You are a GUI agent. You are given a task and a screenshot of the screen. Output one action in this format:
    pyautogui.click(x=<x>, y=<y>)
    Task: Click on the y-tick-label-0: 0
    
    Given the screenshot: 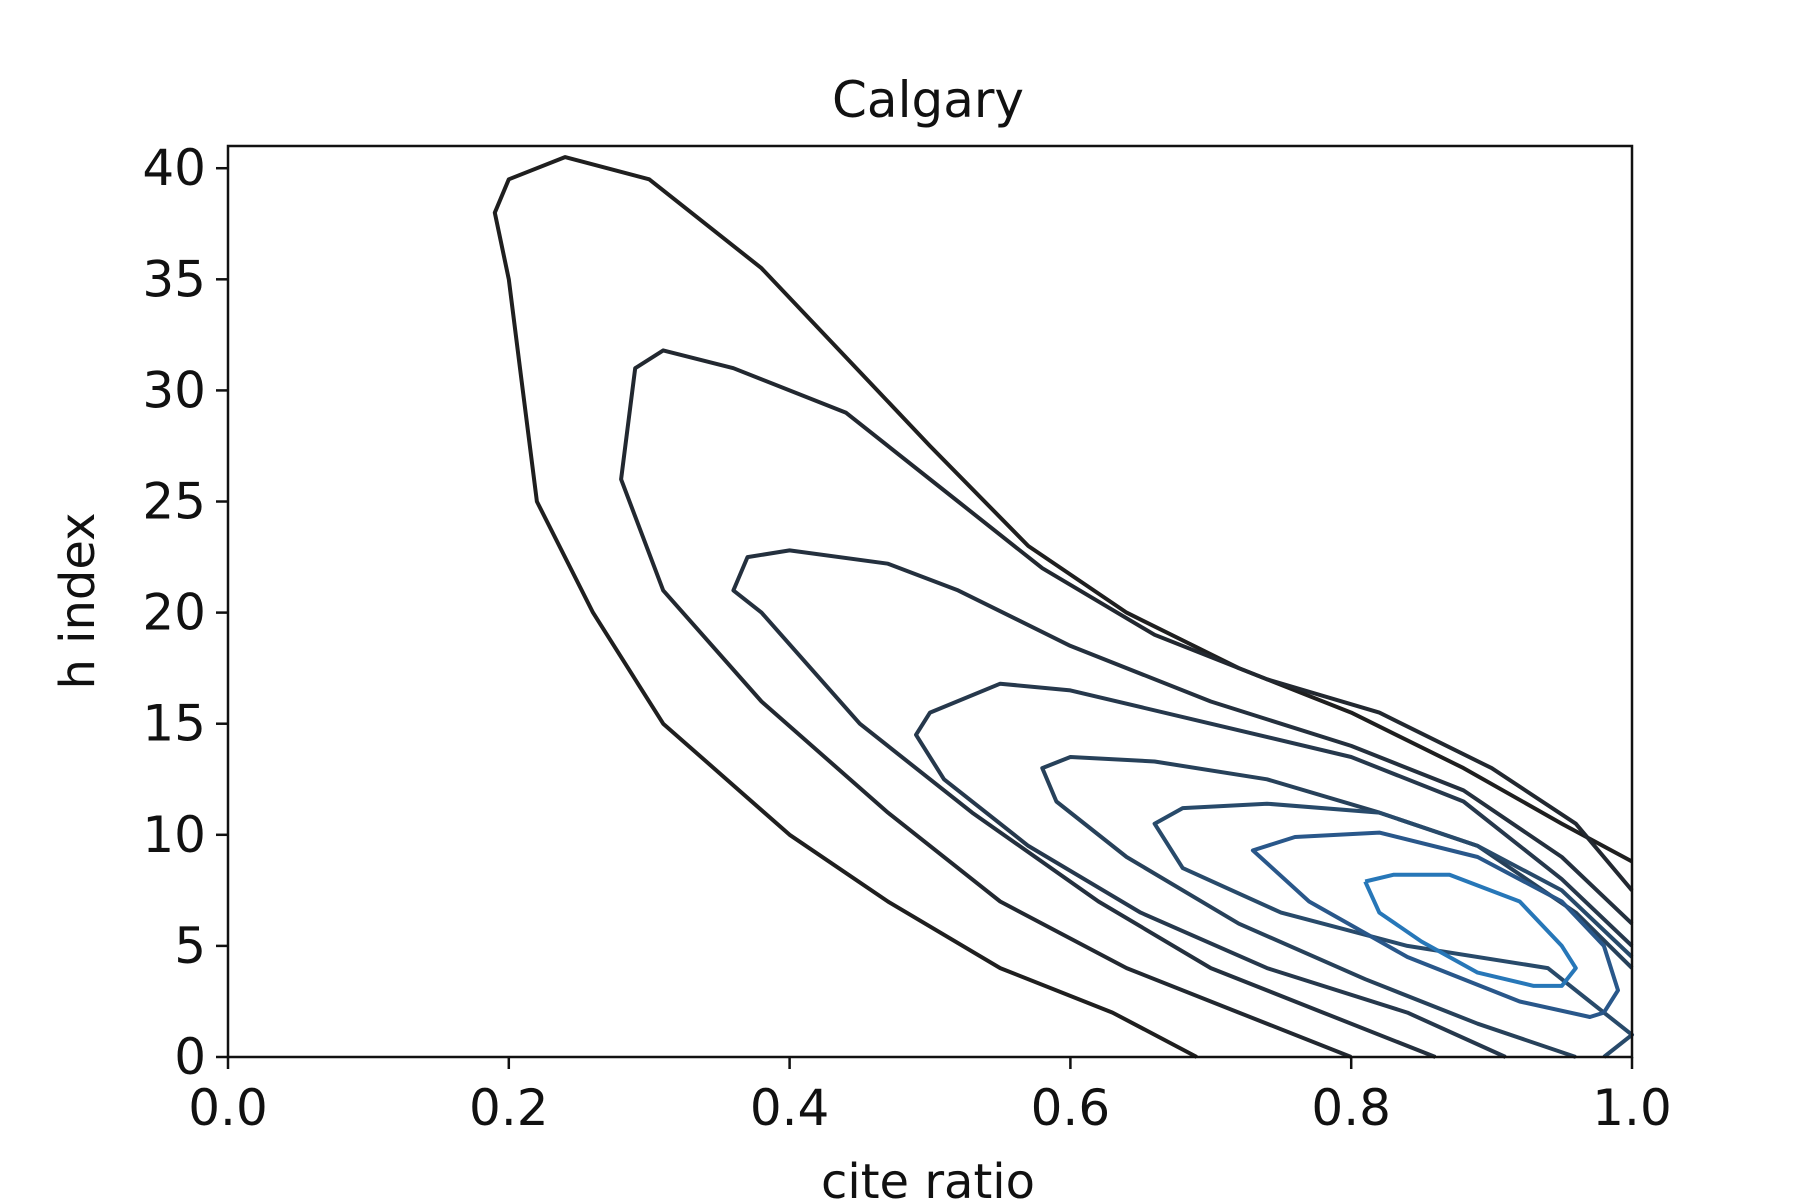 What is the action you would take?
    pyautogui.click(x=190, y=1057)
    